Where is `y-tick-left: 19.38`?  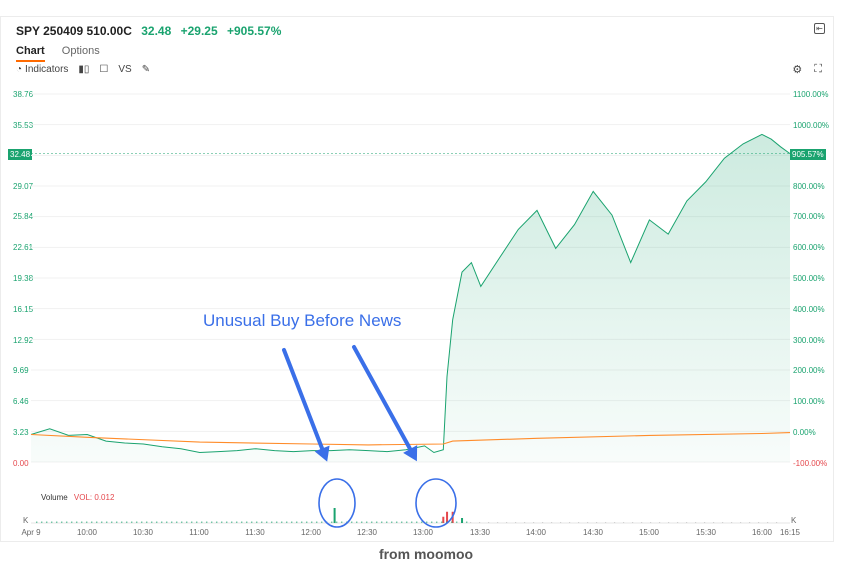 y-tick-left: 19.38 is located at coordinates (23, 278).